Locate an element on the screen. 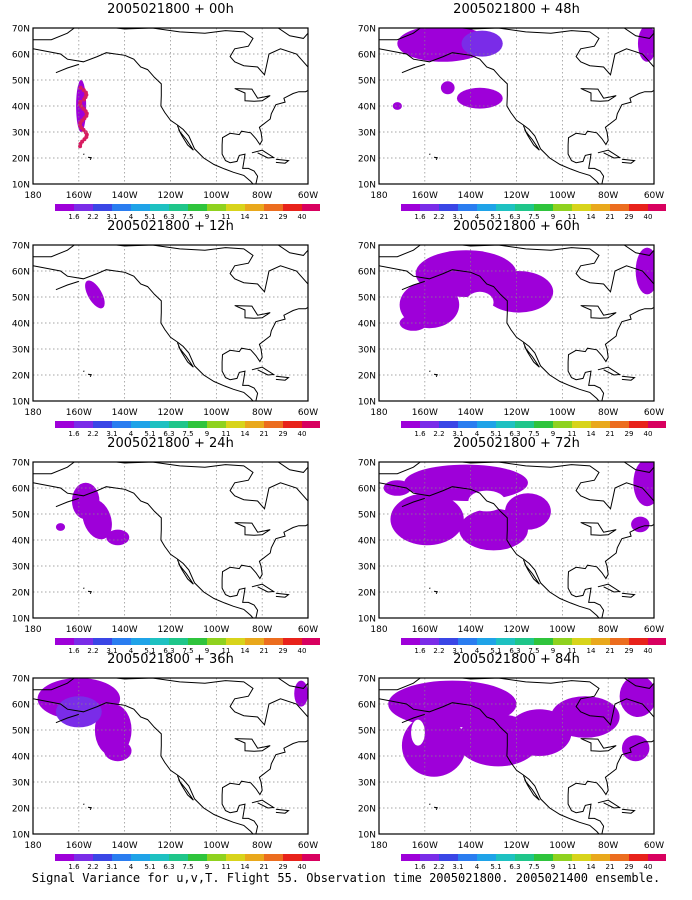  lon-tick-label: 80W is located at coordinates (608, 413).